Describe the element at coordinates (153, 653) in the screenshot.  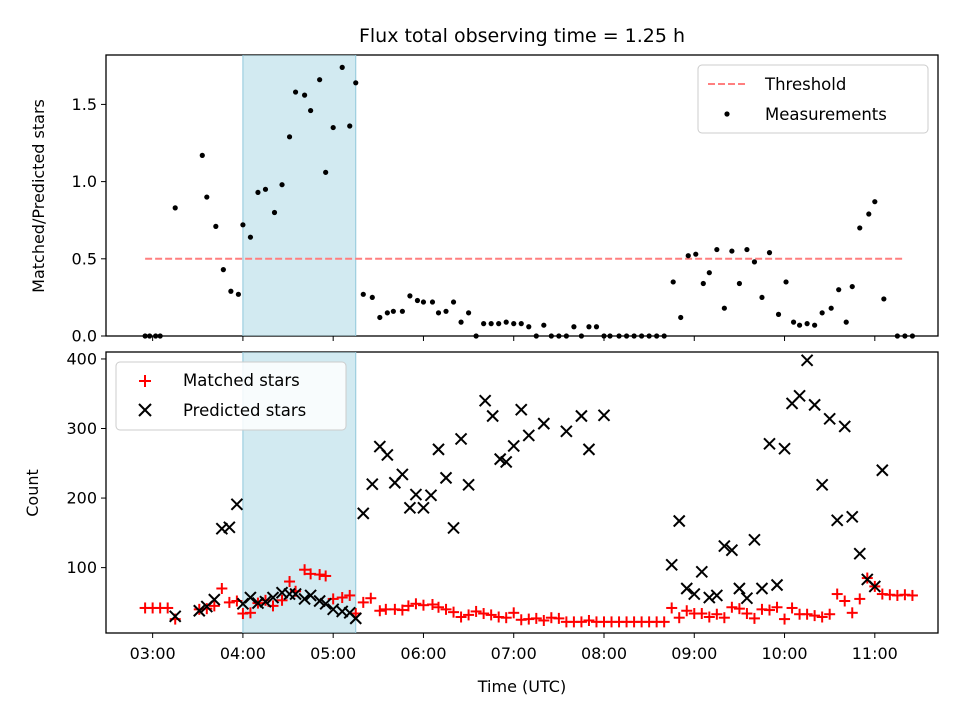
I see `bottom-x-tick-label: 03:00` at that location.